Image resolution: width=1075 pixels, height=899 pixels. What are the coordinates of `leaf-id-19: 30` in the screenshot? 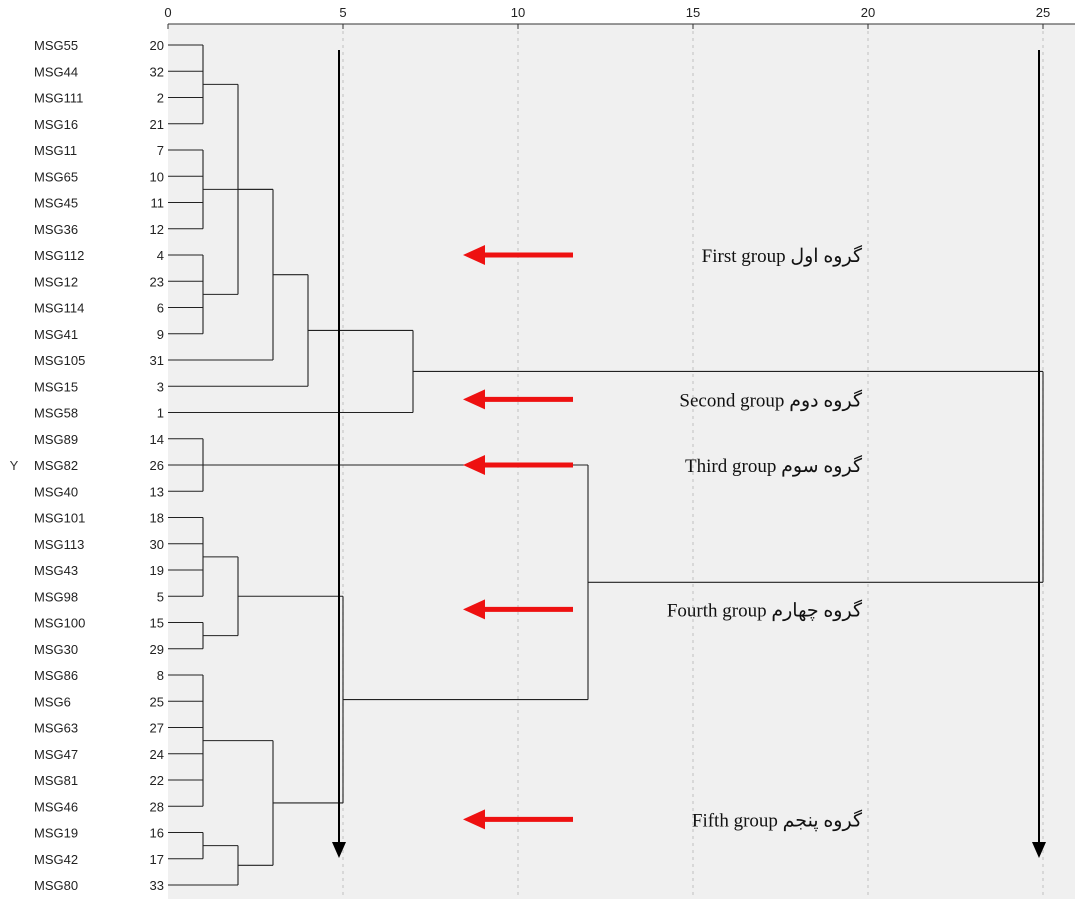 It's located at (157, 544).